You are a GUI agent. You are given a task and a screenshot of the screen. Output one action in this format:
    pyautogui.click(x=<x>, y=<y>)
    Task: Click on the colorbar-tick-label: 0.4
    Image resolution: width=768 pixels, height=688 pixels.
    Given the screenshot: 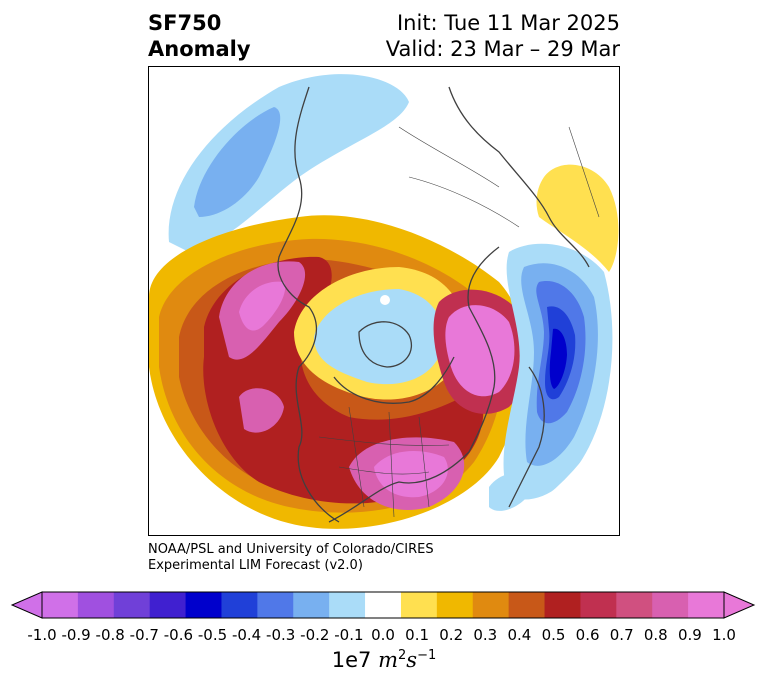 What is the action you would take?
    pyautogui.click(x=519, y=635)
    